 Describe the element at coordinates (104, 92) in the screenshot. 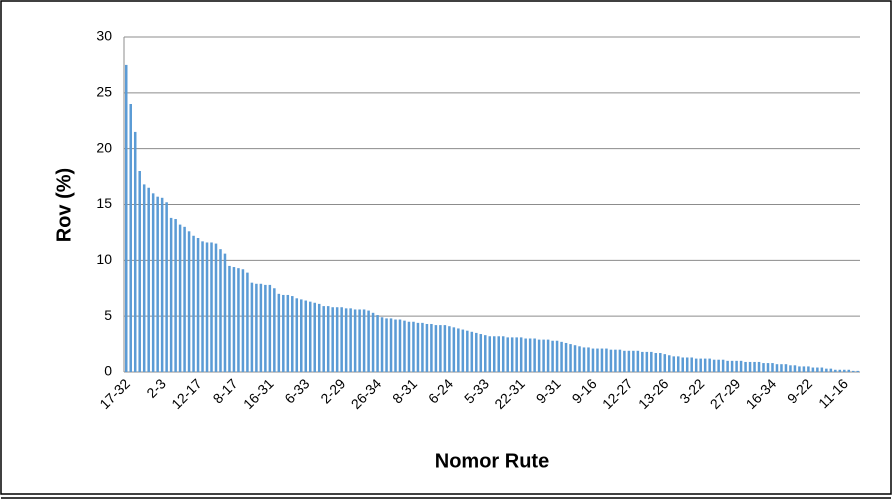

I see `y-tick-label: 25` at that location.